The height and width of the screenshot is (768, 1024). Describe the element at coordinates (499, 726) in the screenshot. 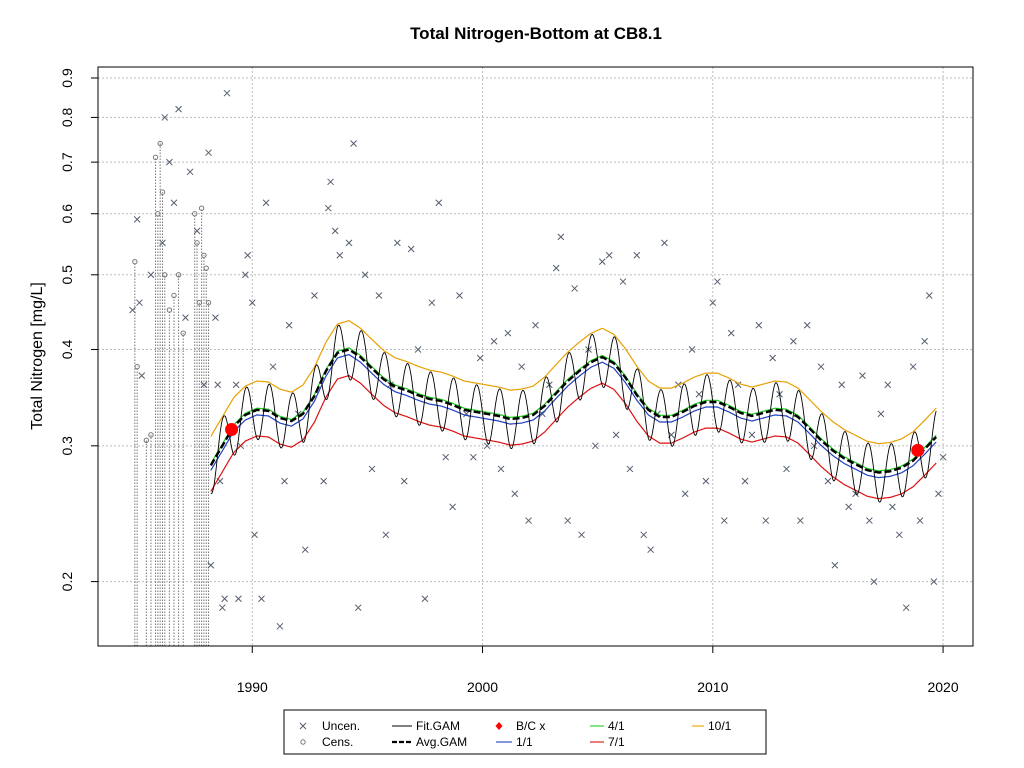

I see `legend-bc-symbol` at that location.